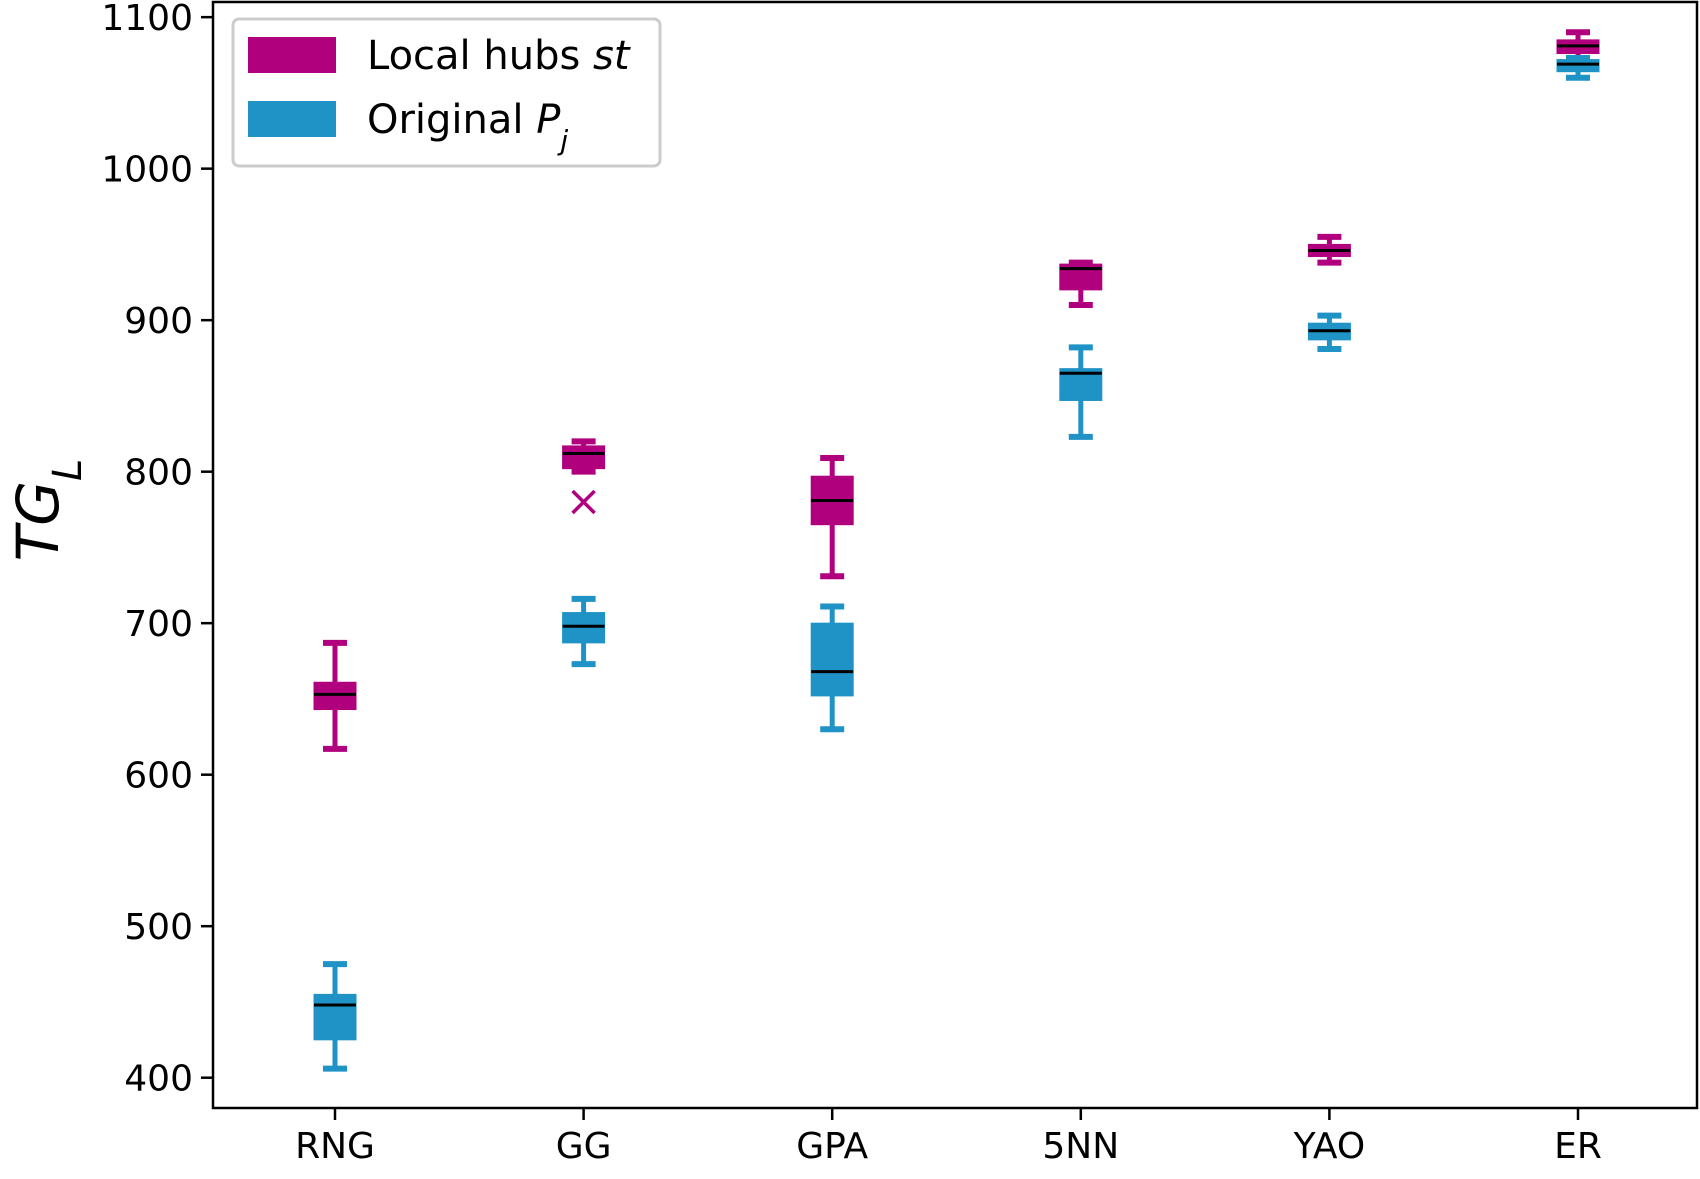 The image size is (1700, 1179). What do you see at coordinates (158, 776) in the screenshot?
I see `y-tick-label: 600` at bounding box center [158, 776].